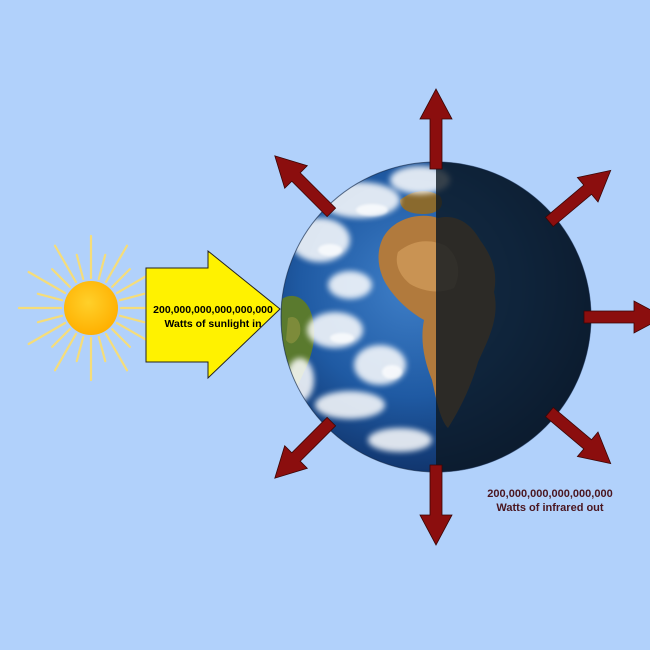  I want to click on sunlight-in-caption: Watts of sunlight in, so click(213, 324).